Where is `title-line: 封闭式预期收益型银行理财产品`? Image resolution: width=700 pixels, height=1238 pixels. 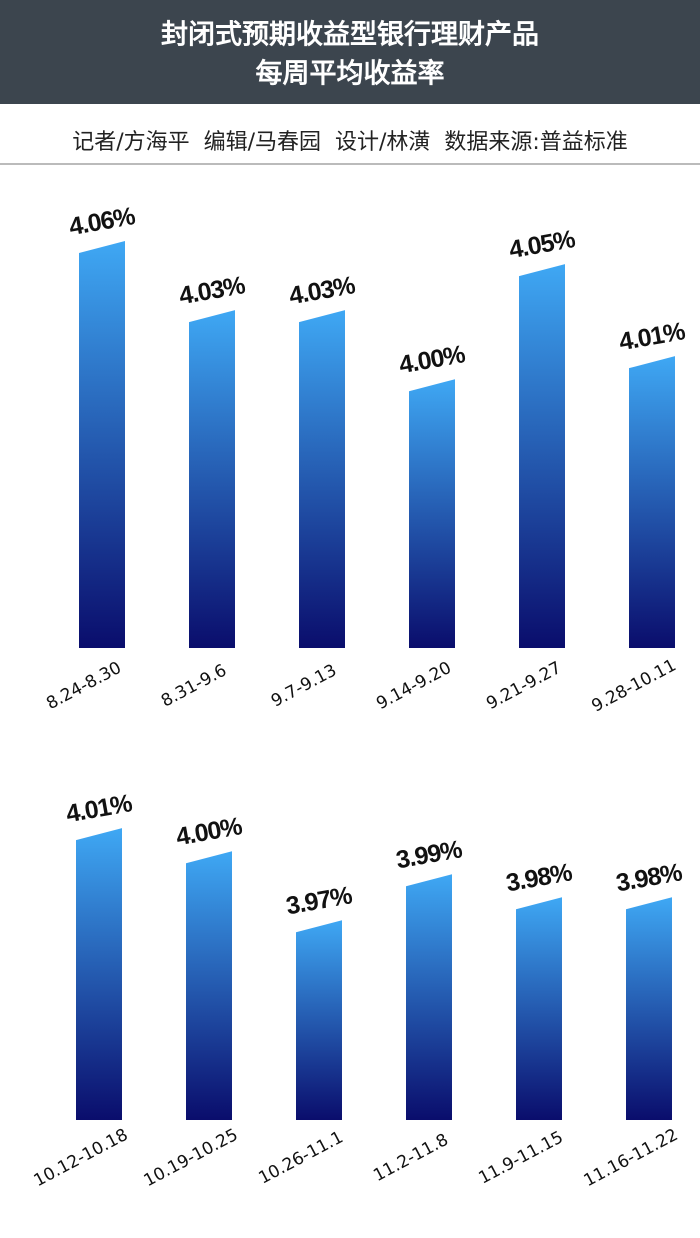 title-line: 封闭式预期收益型银行理财产品 is located at coordinates (350, 35).